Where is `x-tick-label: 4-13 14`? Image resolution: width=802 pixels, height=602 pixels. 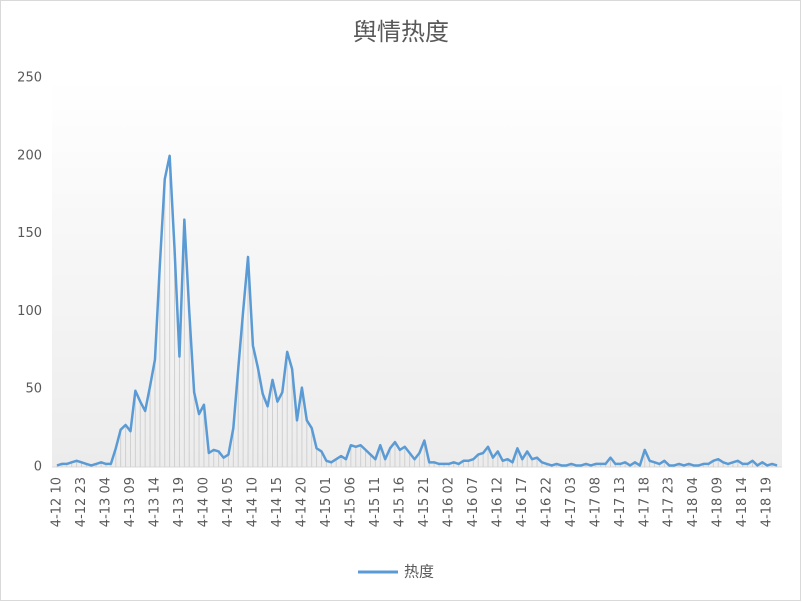
x-tick-label: 4-13 14 is located at coordinates (154, 502).